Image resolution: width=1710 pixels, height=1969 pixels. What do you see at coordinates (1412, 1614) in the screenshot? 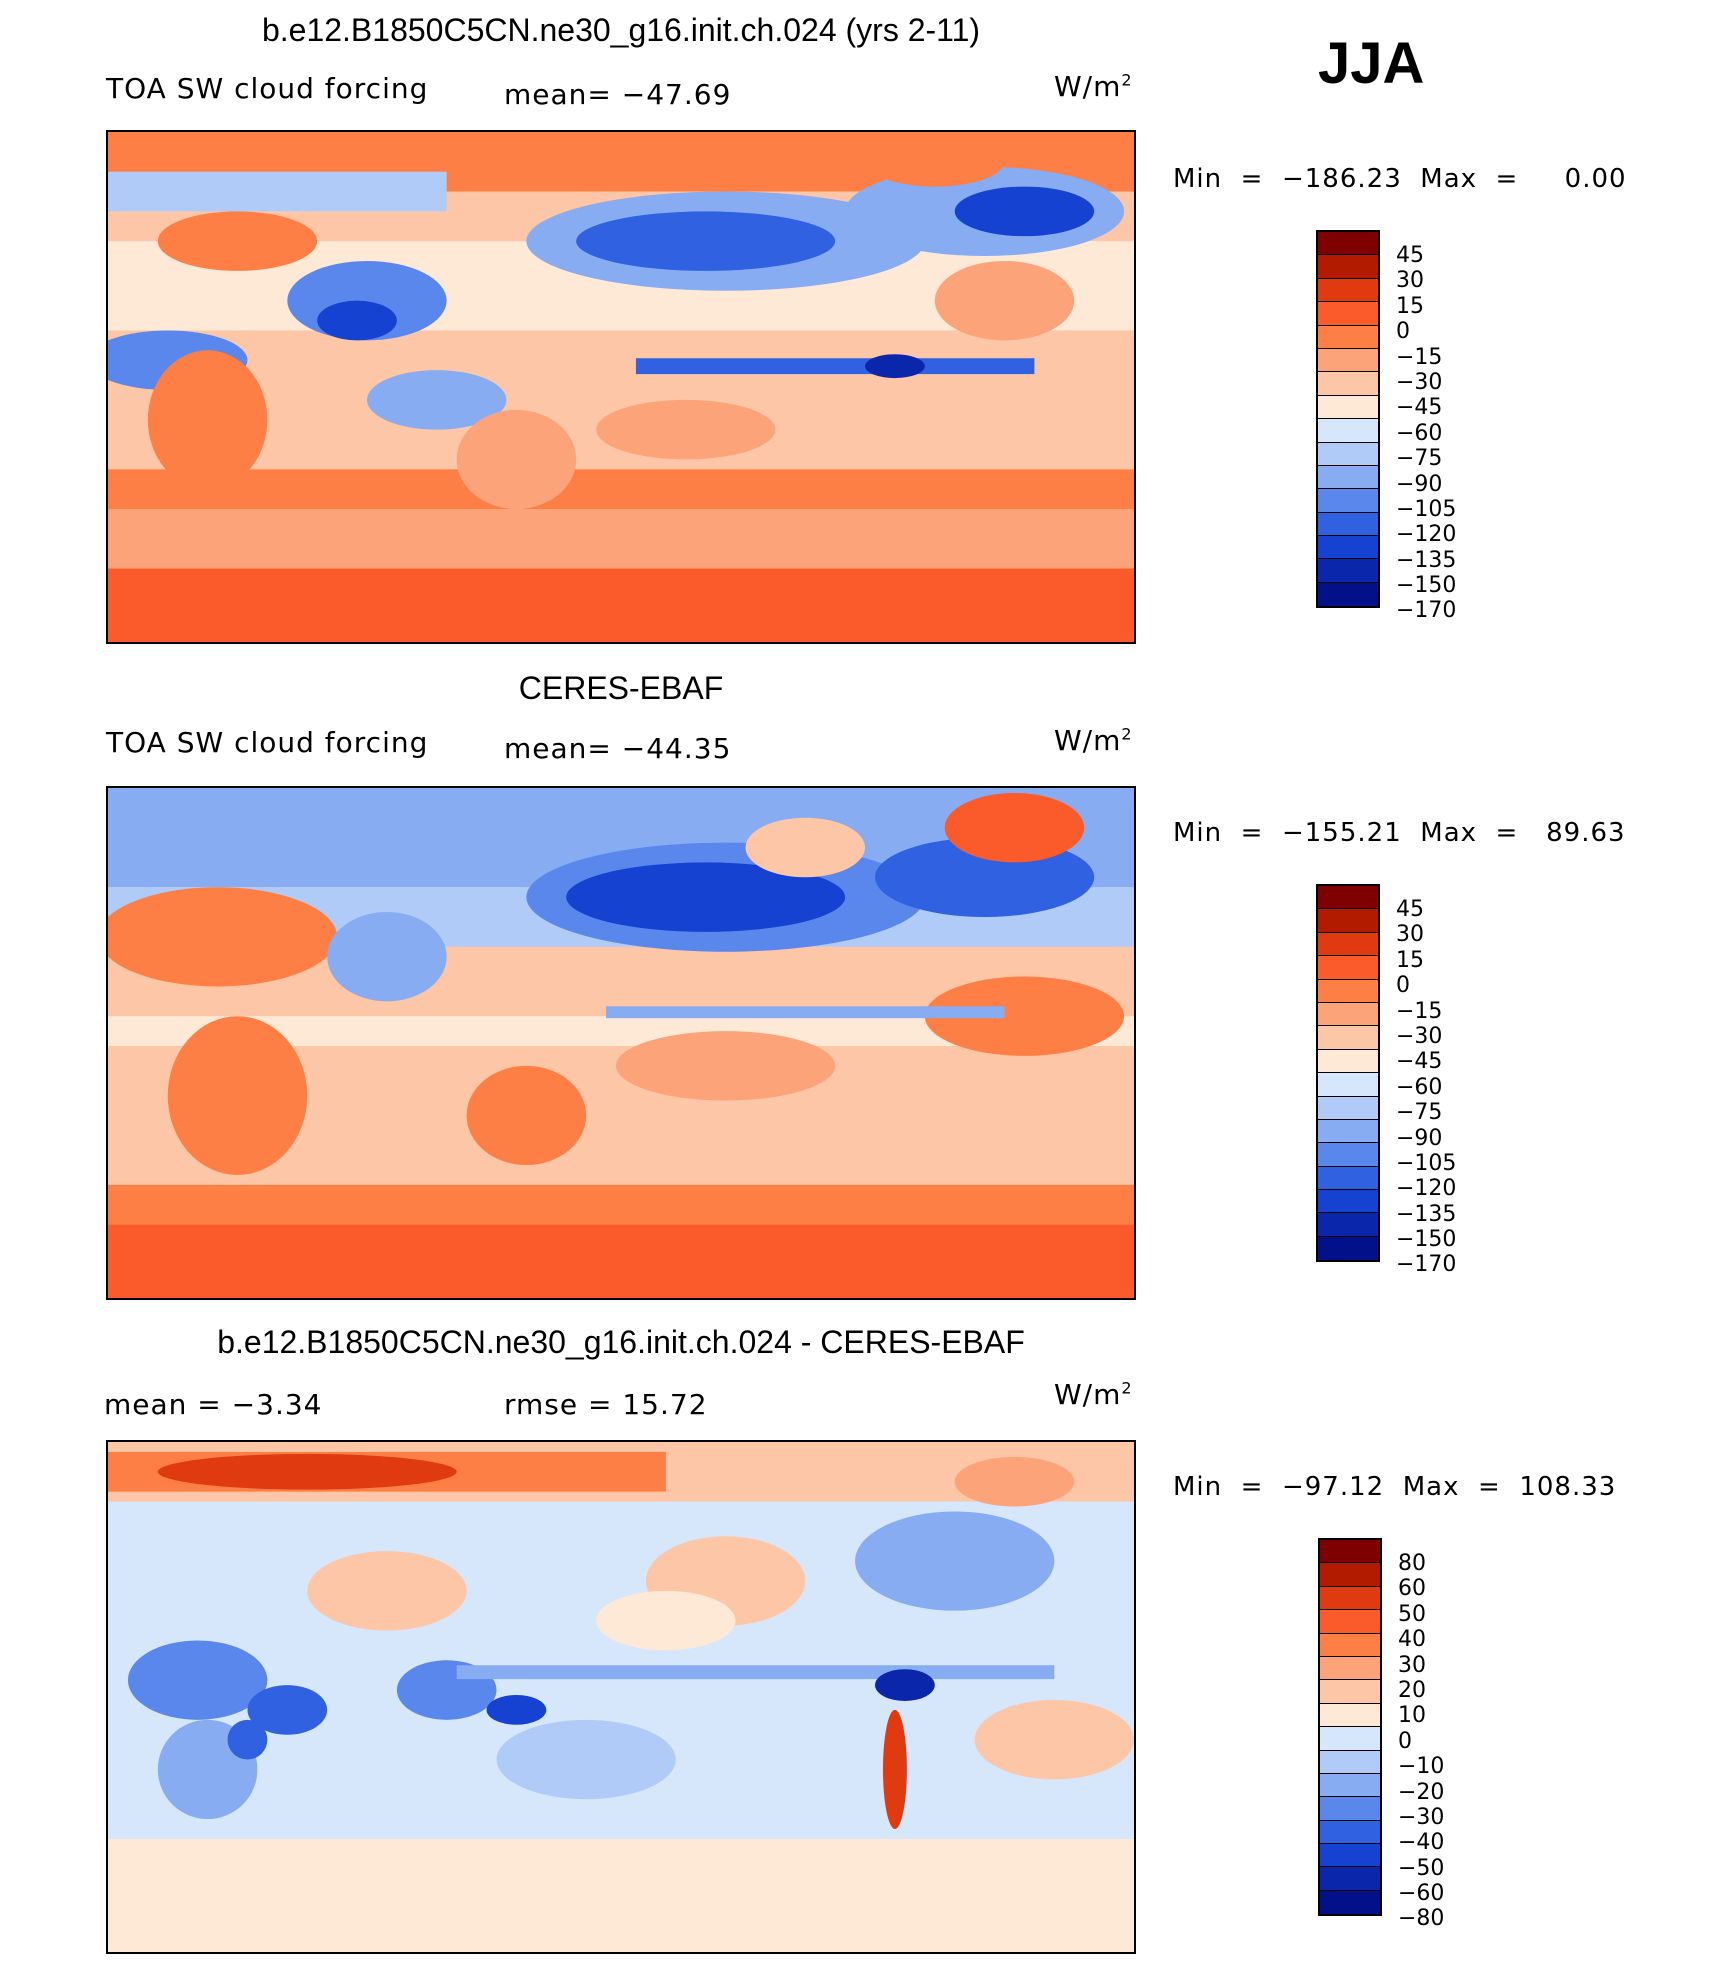
I see `colorbar-tick-label: 50` at bounding box center [1412, 1614].